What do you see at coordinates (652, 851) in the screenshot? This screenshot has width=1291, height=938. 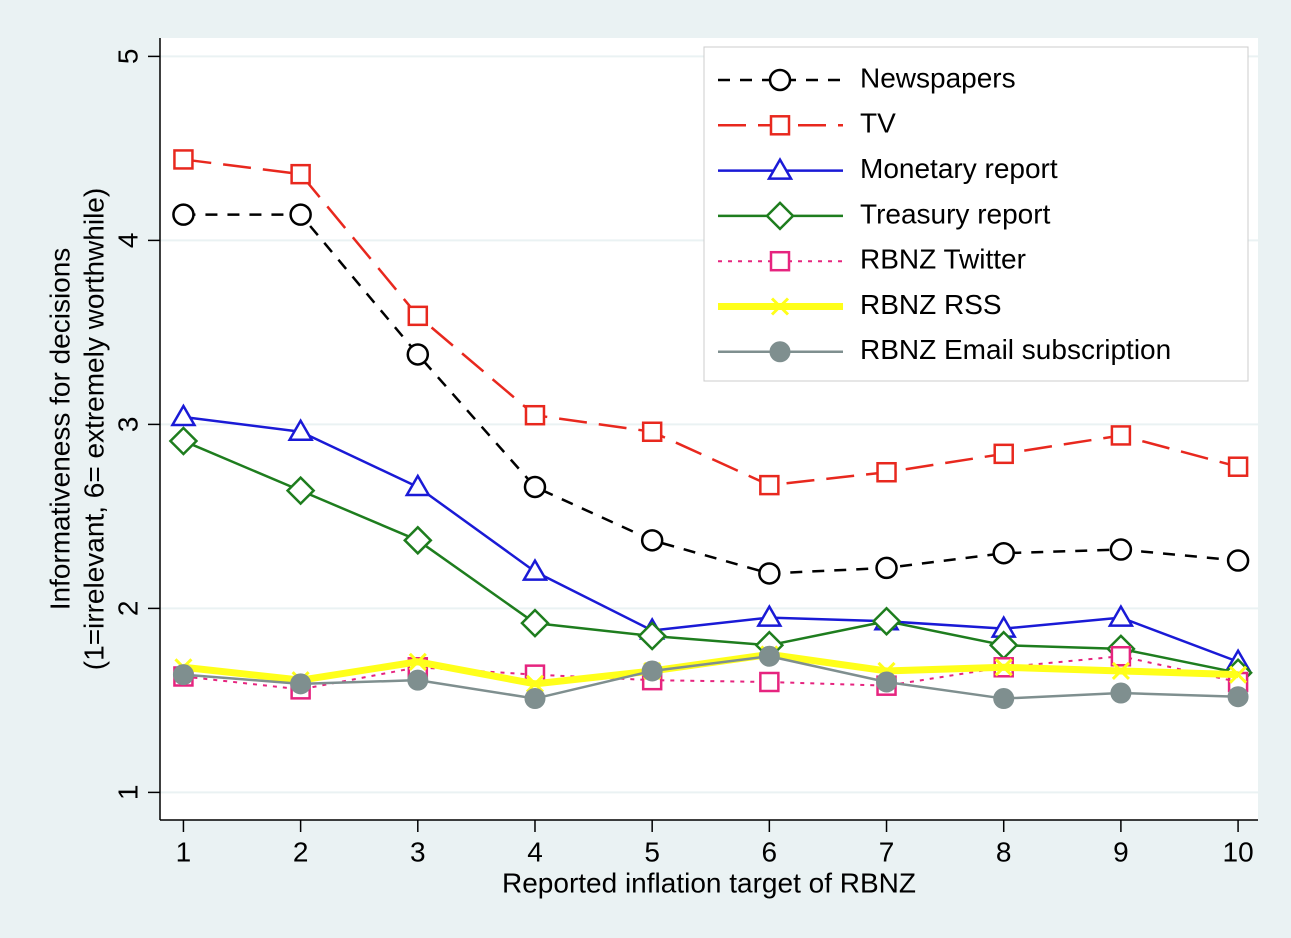 I see `x-tick-label: 5` at bounding box center [652, 851].